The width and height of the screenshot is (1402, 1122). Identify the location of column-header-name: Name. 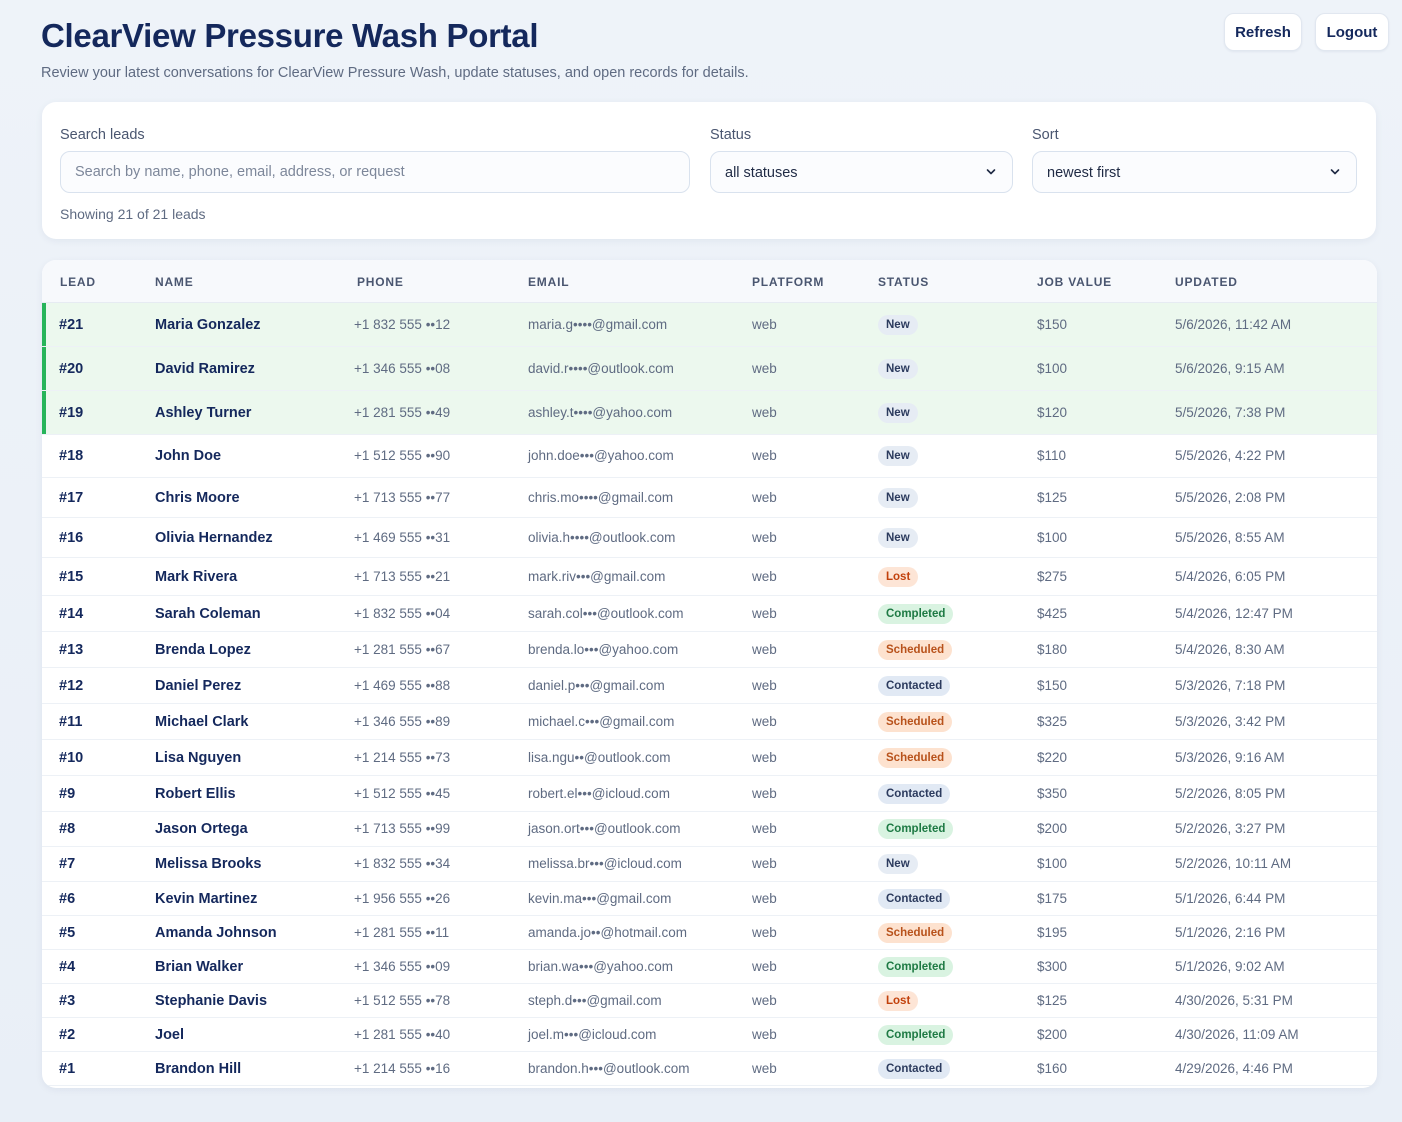
(174, 282).